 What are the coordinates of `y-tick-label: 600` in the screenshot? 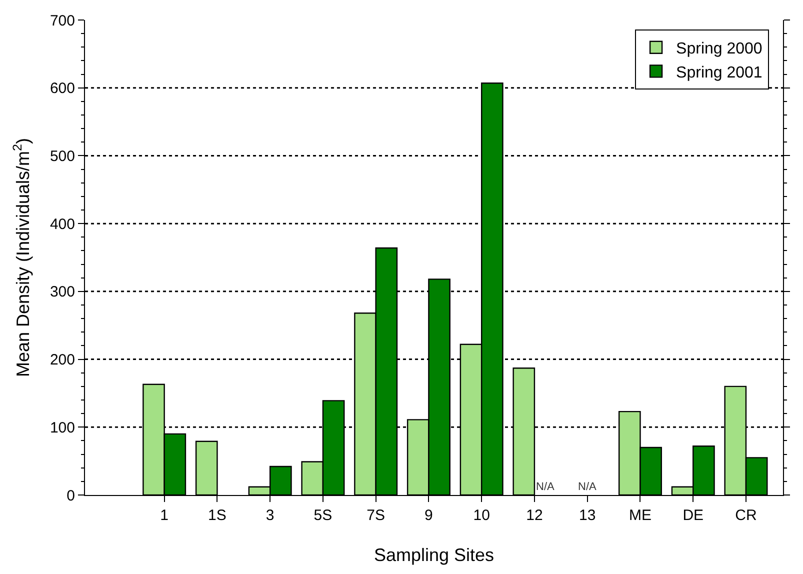 It's located at (62, 89).